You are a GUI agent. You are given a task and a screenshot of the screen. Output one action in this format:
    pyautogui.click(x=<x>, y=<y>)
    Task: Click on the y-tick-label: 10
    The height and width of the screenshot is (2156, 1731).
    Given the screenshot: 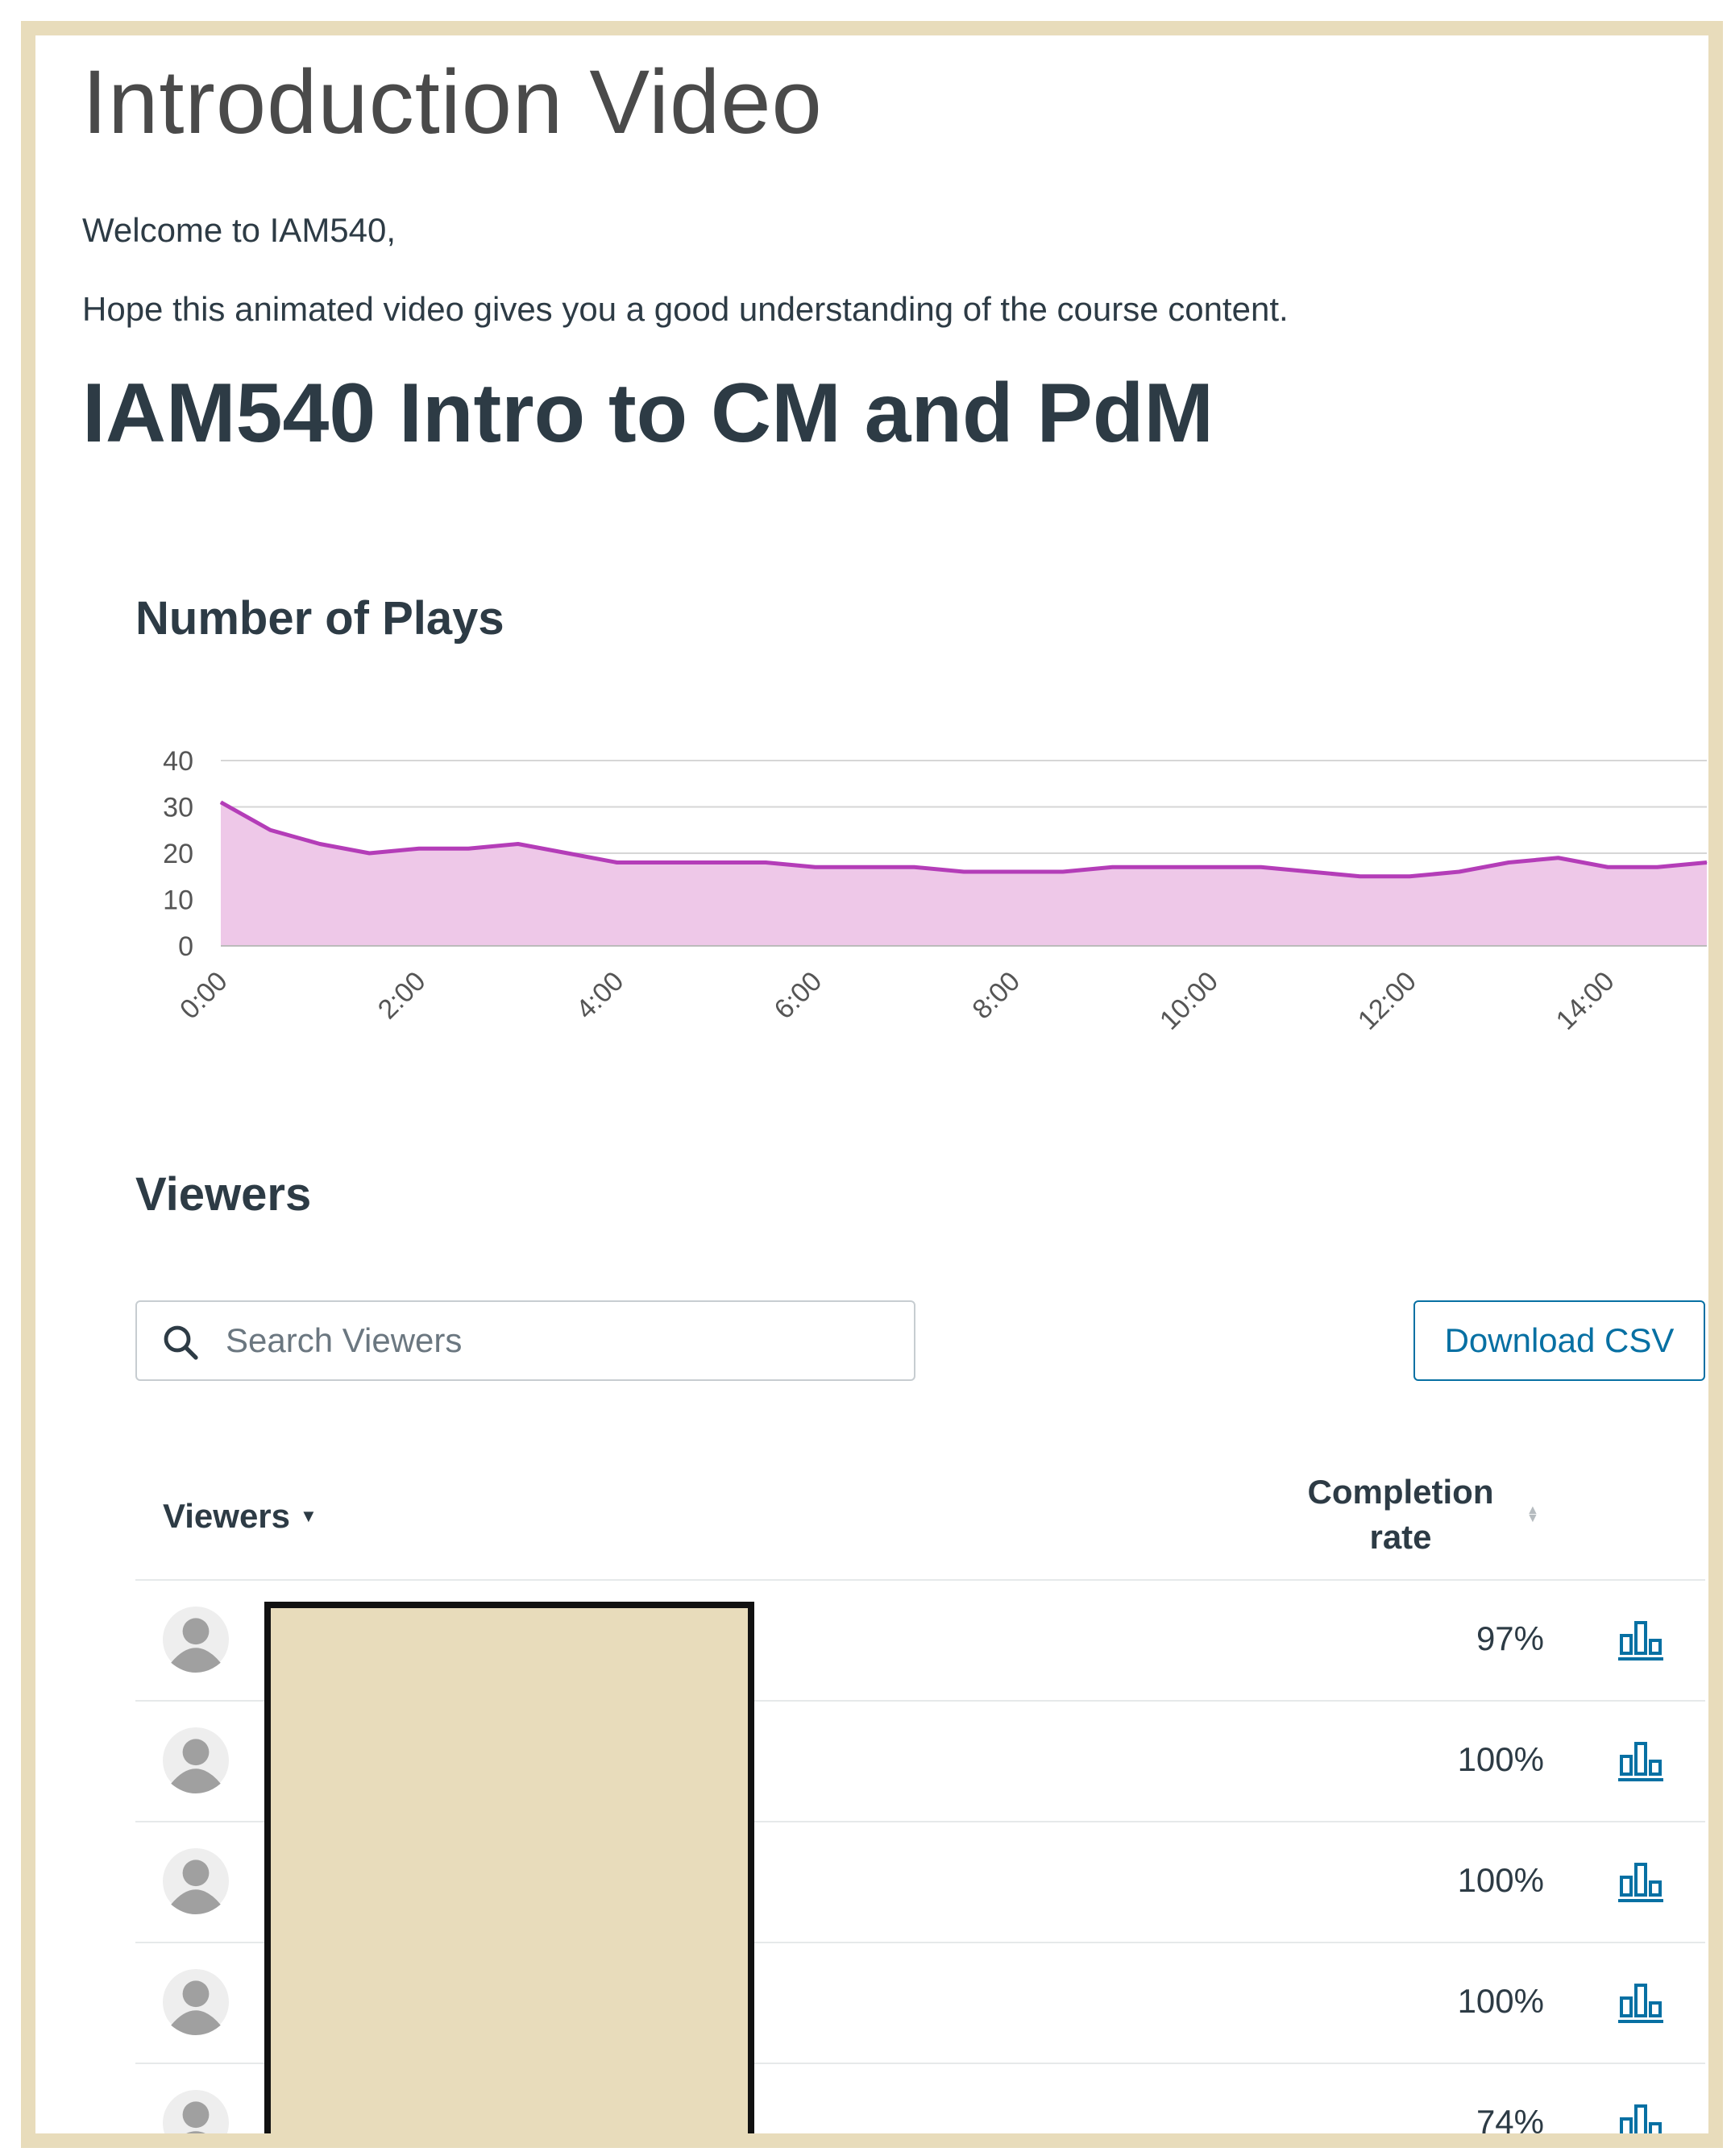 What is the action you would take?
    pyautogui.click(x=178, y=900)
    